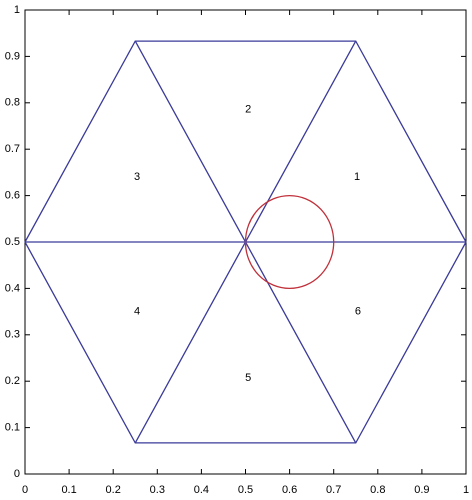  Describe the element at coordinates (357, 177) in the screenshot. I see `region-label: 1` at that location.